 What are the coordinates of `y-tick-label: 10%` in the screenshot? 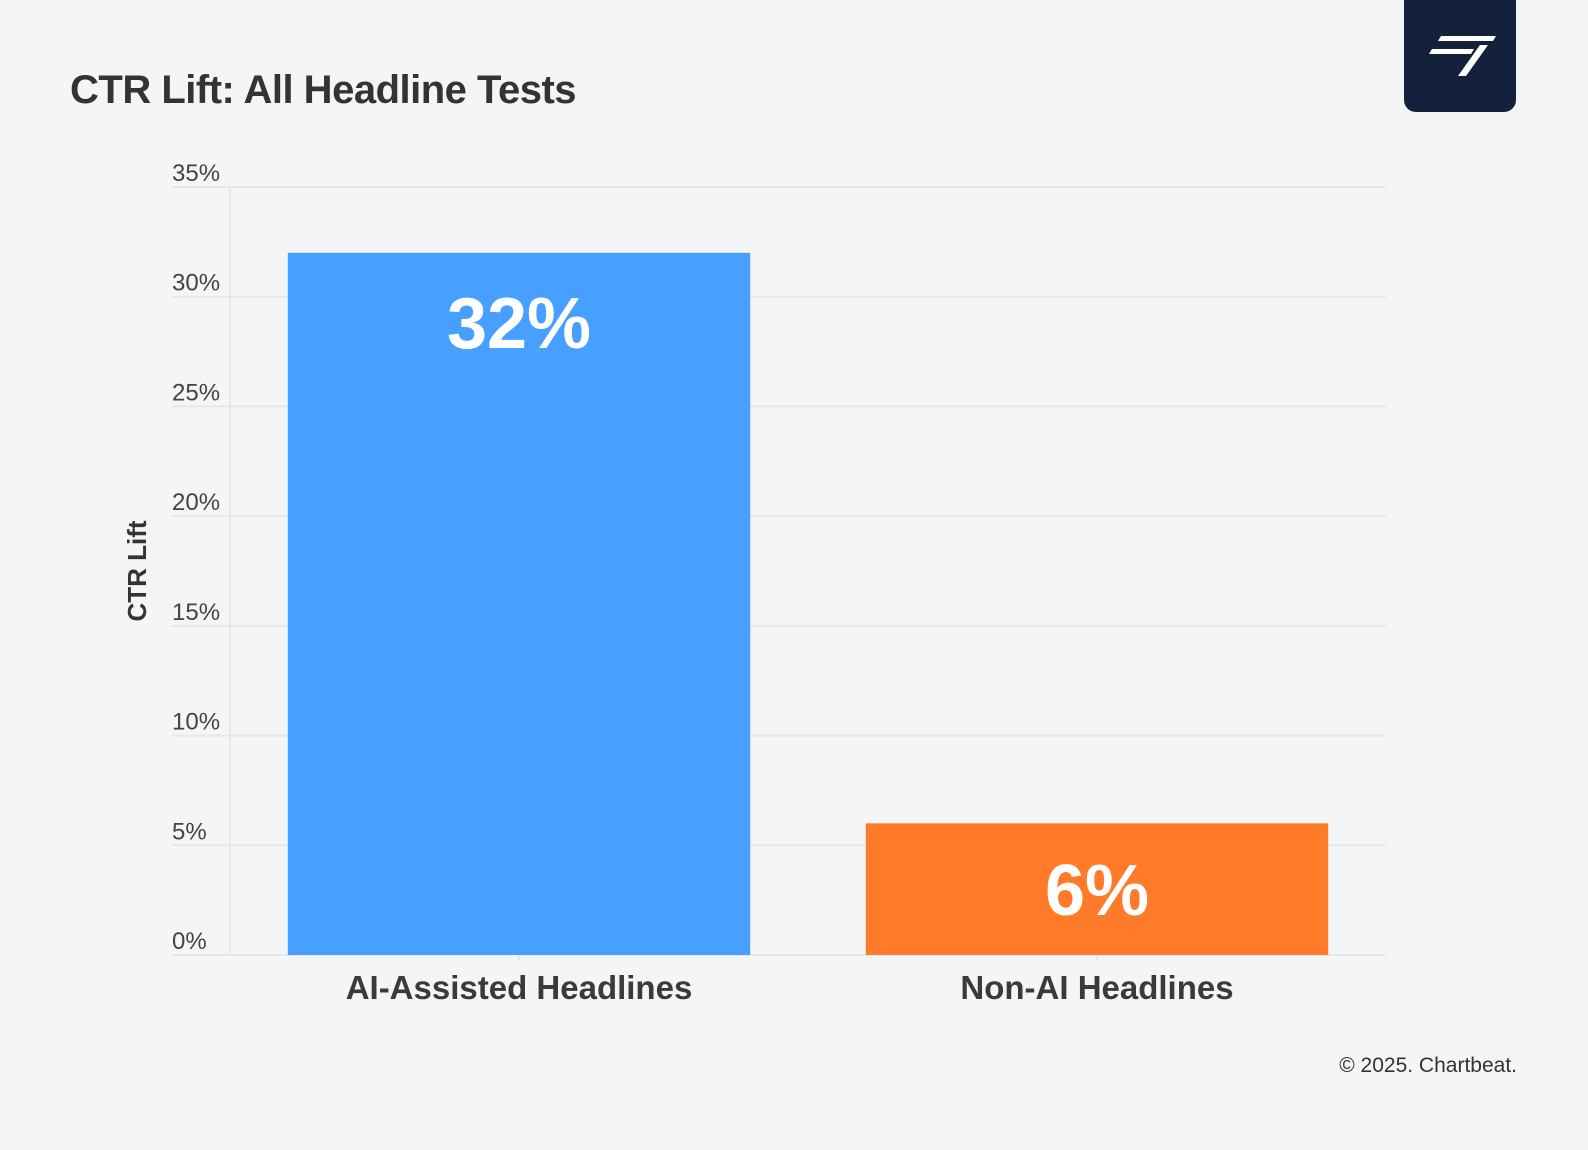 It's located at (196, 722).